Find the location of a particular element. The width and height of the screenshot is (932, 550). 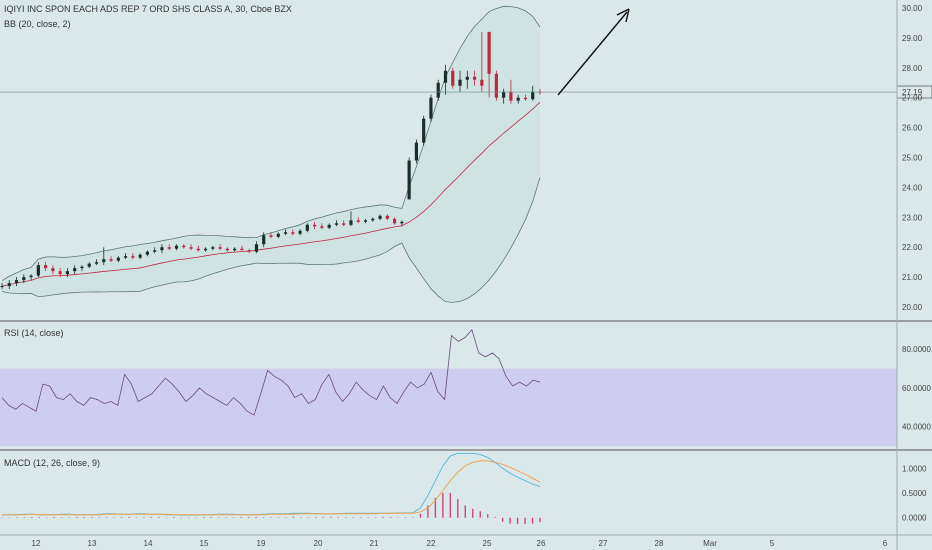

time-tick-label: 19 is located at coordinates (261, 543).